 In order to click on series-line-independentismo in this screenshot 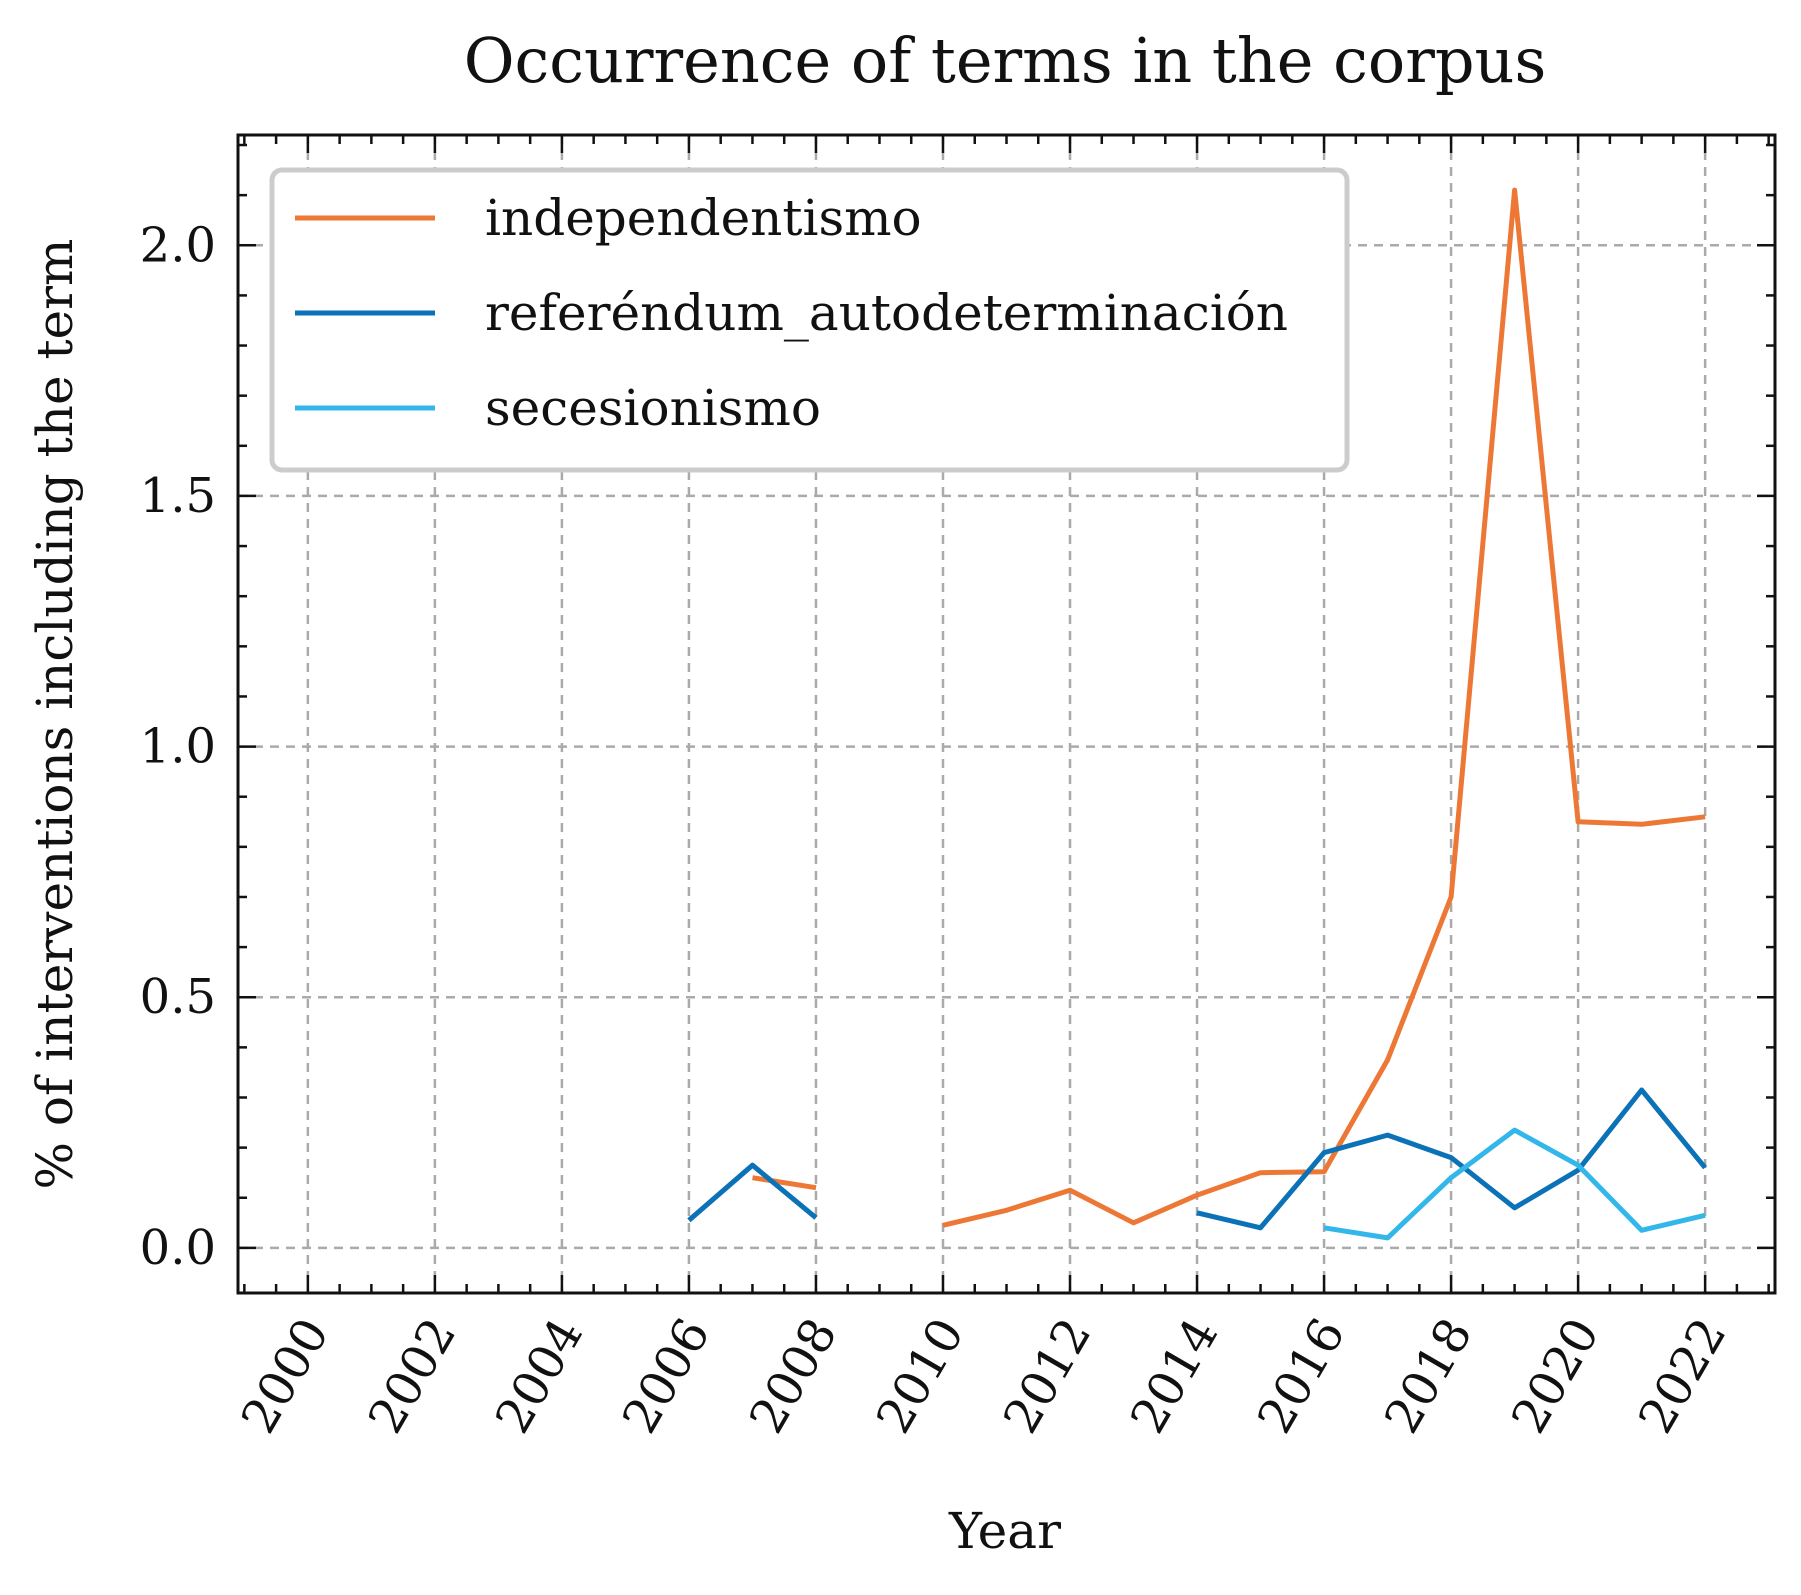, I will do `click(784, 1183)`.